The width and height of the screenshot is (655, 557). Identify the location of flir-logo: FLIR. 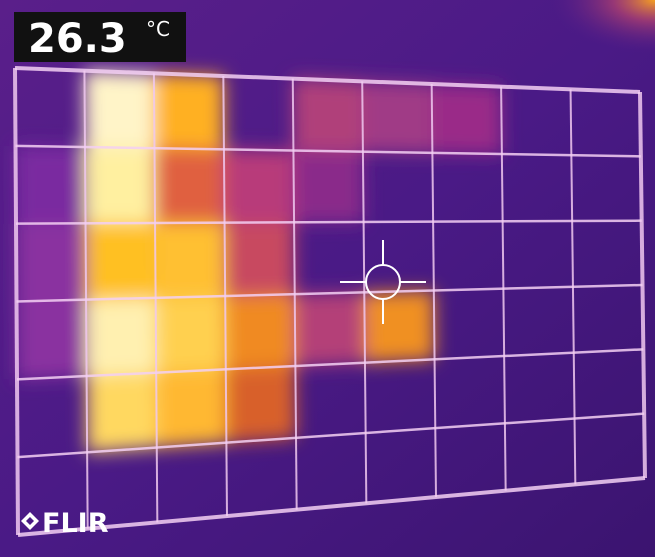
(65, 523).